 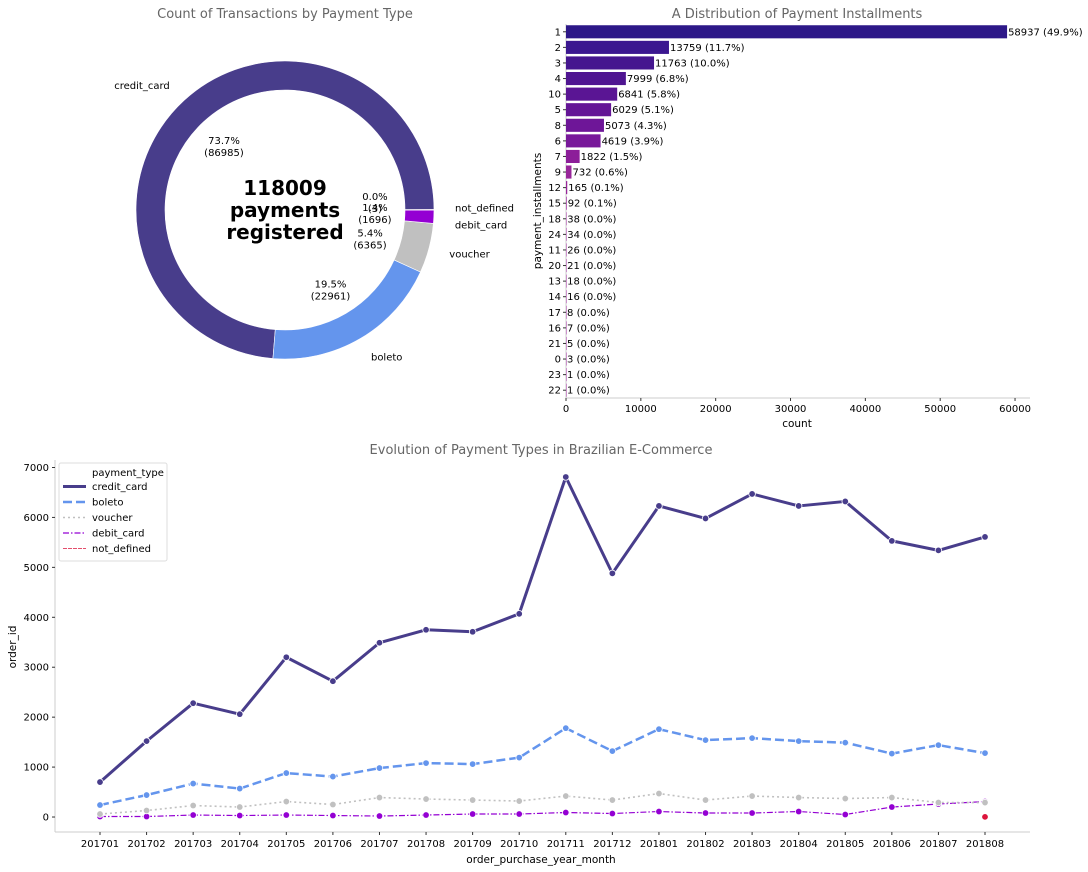 I want to click on bar-category-label-9: 9, so click(x=558, y=173).